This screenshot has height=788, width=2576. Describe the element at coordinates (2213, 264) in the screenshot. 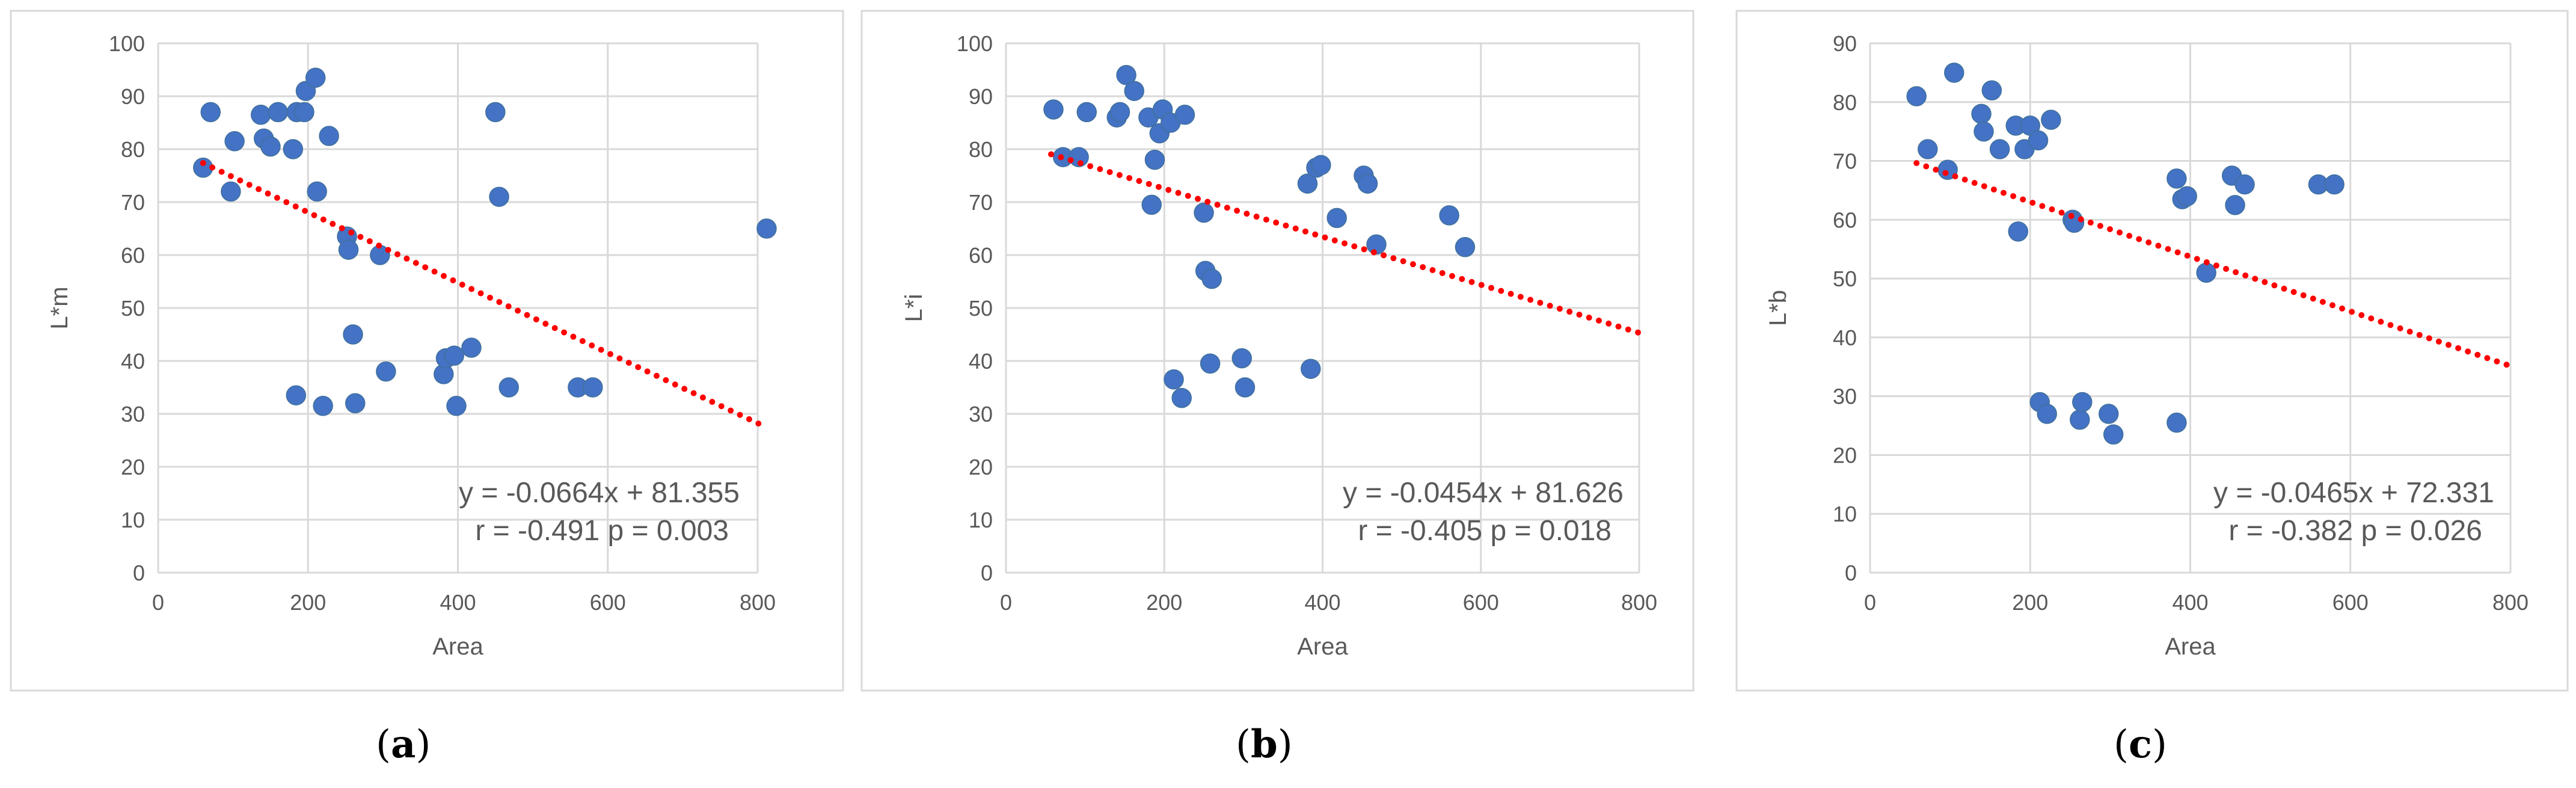

I see `chart3-trendline` at that location.